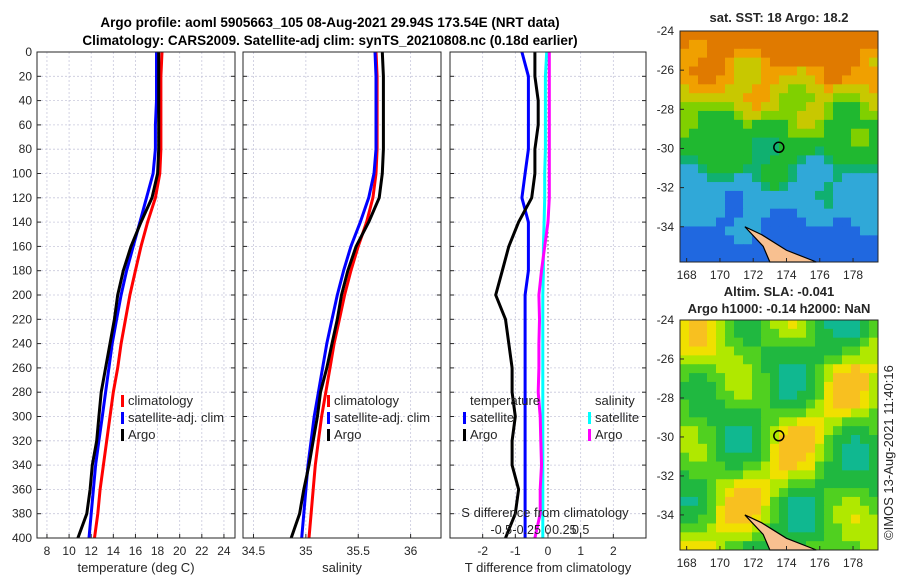 This screenshot has height=580, width=900. Describe the element at coordinates (687, 275) in the screenshot. I see `lon-tick-label: 168` at that location.